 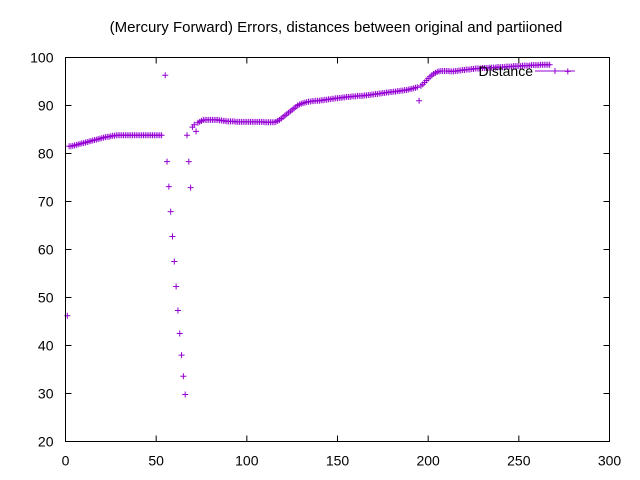 I want to click on y-tick-label: 90, so click(x=46, y=106).